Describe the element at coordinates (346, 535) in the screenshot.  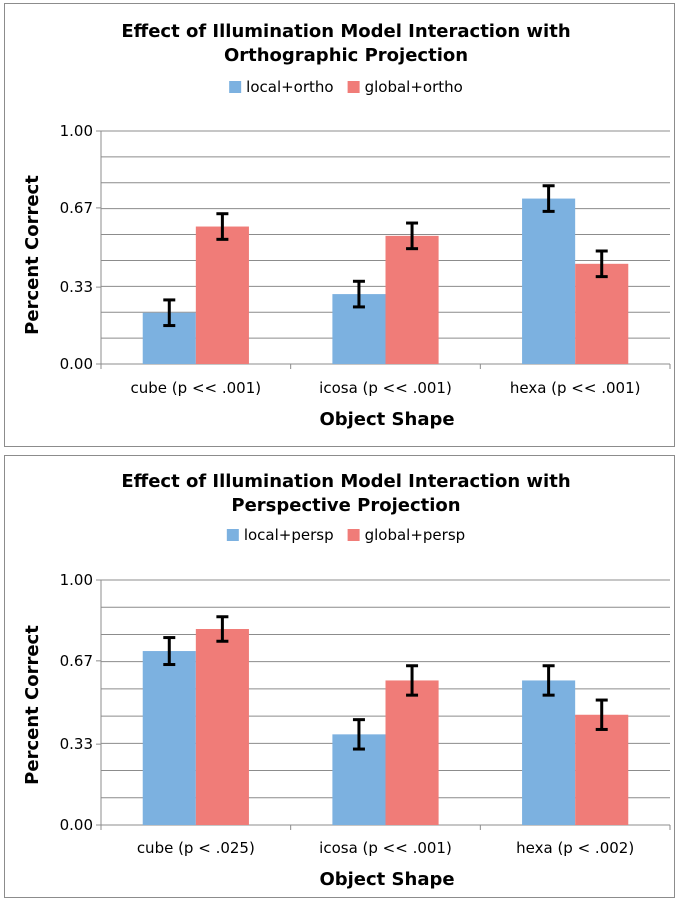
I see `legend: local+persp global+persp` at that location.